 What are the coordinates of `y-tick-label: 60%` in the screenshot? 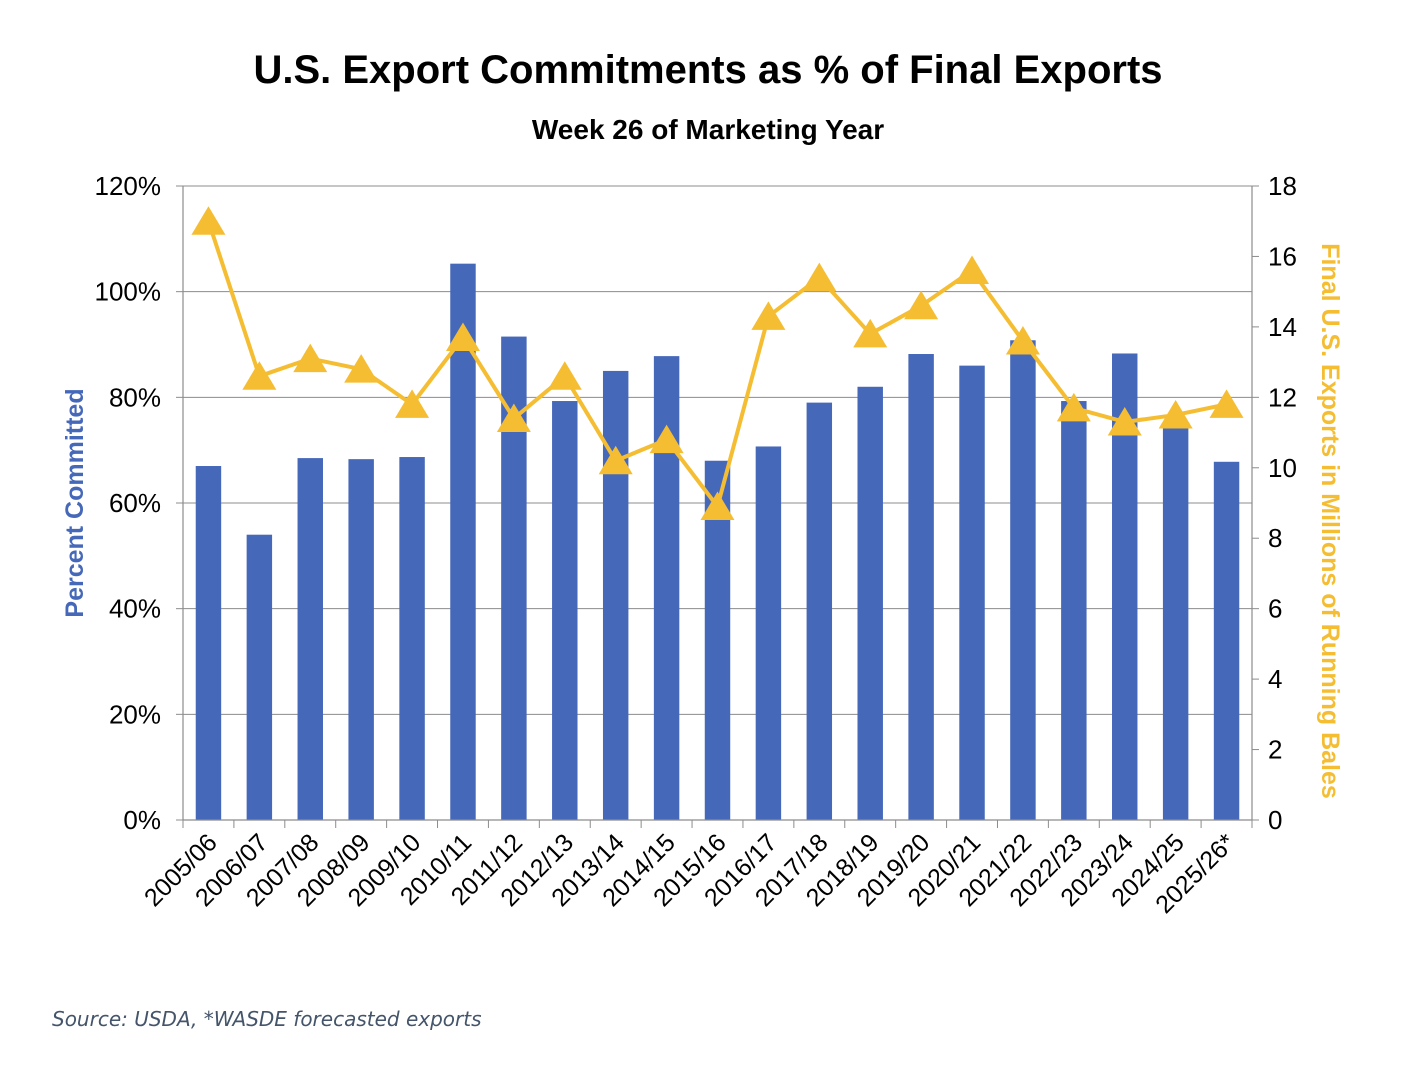 It's located at (135, 503).